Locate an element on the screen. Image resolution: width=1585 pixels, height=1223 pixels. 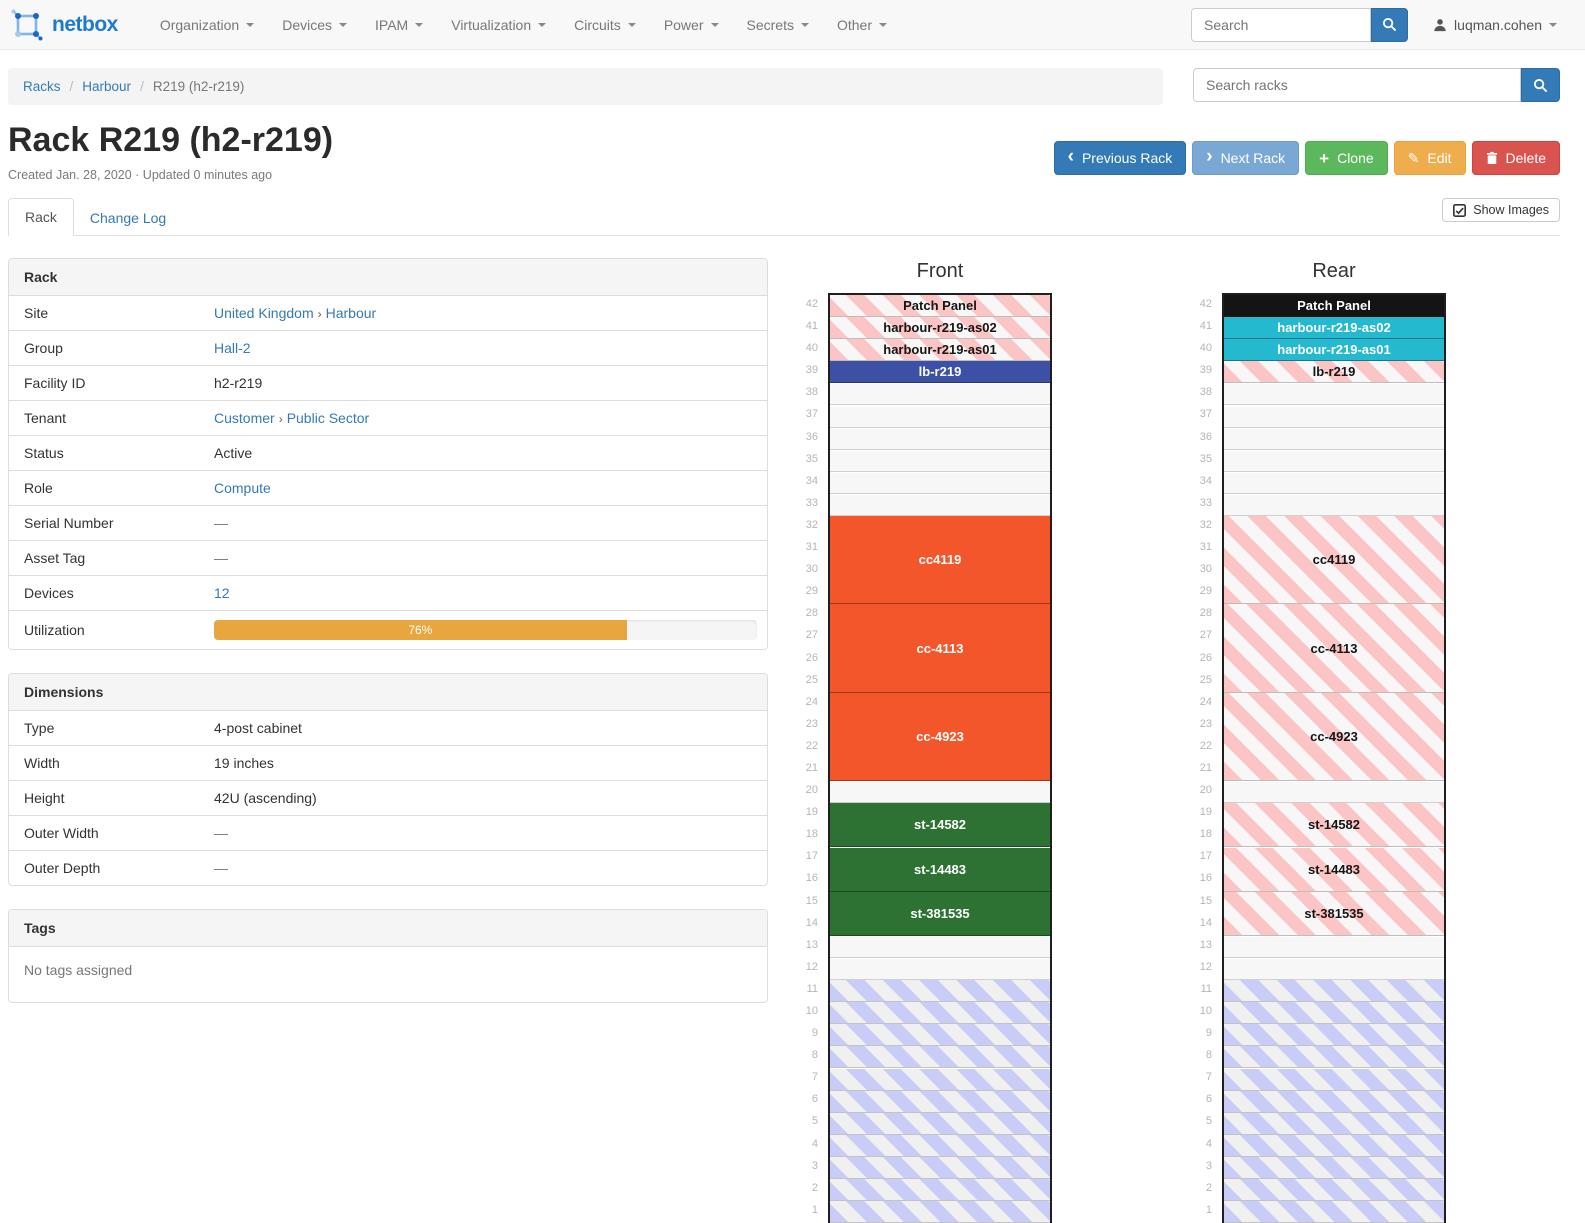
unit-number: 35 is located at coordinates (1205, 458).